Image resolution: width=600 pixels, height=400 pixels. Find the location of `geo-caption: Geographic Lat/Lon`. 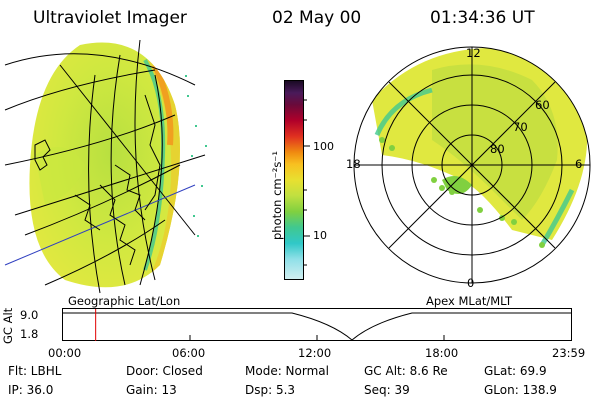

geo-caption: Geographic Lat/Lon is located at coordinates (124, 301).